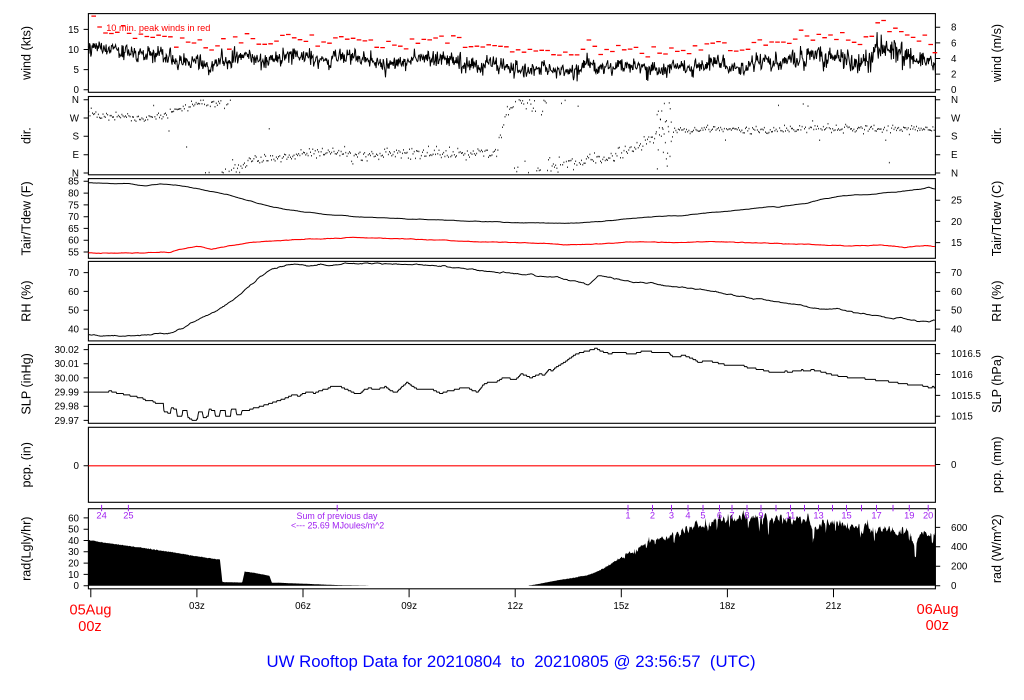 Image resolution: width=1024 pixels, height=700 pixels. What do you see at coordinates (959, 528) in the screenshot?
I see `svg-text: 600` at bounding box center [959, 528].